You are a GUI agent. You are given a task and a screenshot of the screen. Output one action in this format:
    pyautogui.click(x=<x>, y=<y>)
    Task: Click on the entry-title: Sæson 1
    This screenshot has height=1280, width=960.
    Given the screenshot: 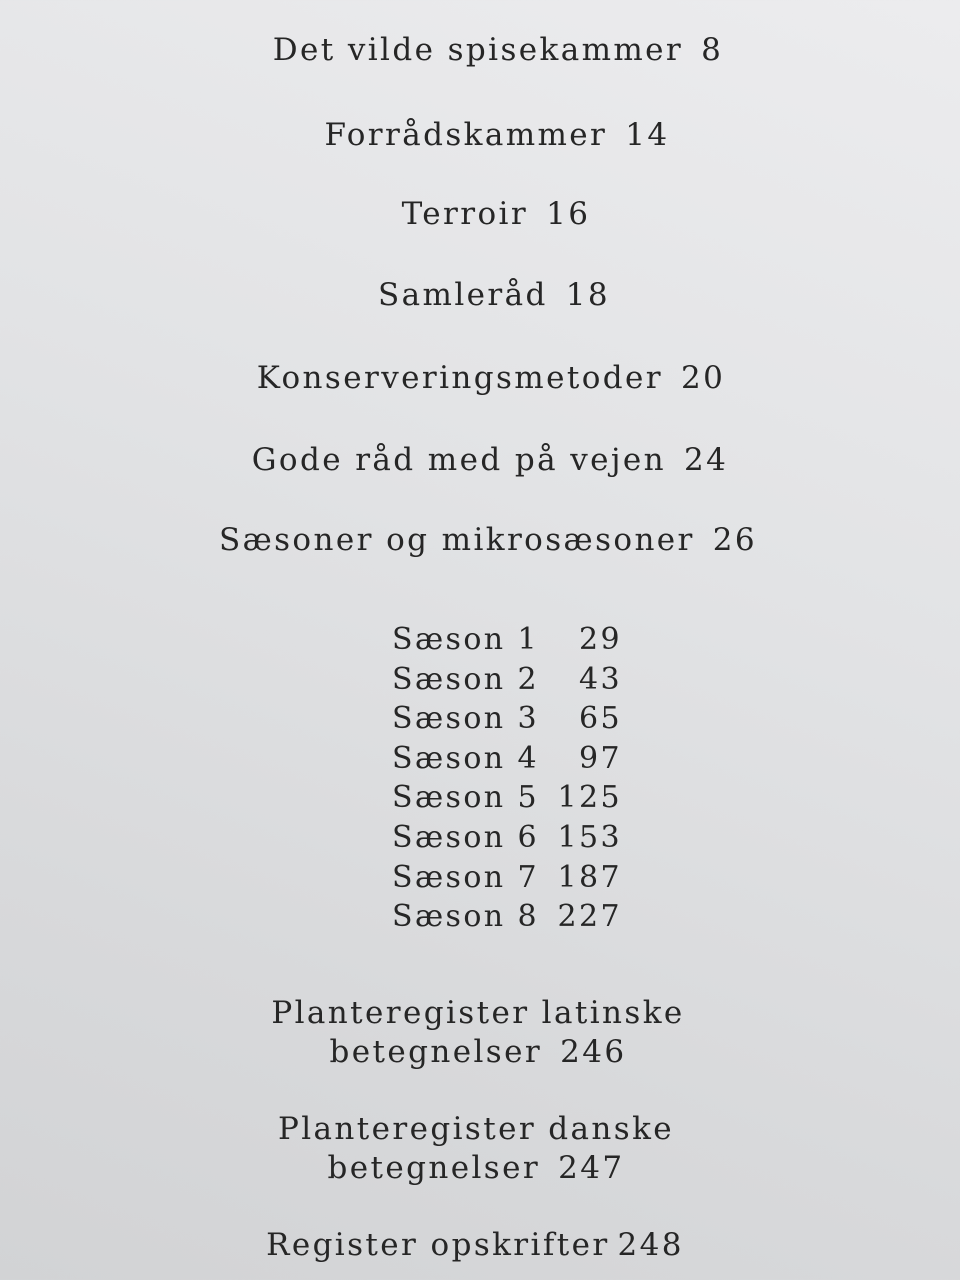 What is the action you would take?
    pyautogui.click(x=465, y=639)
    